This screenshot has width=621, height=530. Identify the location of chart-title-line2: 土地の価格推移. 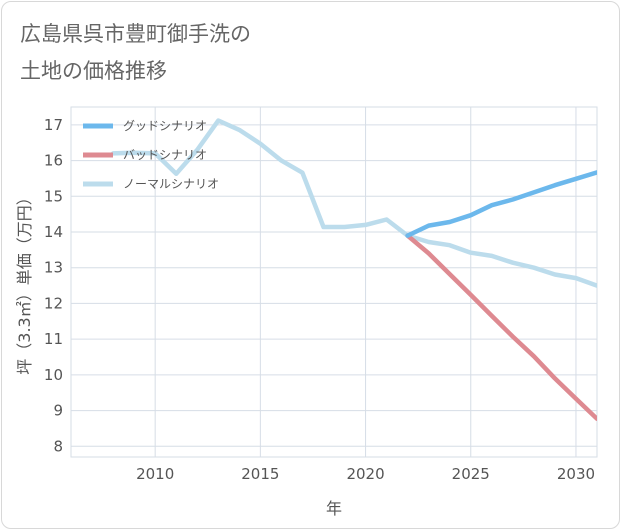
(93, 71).